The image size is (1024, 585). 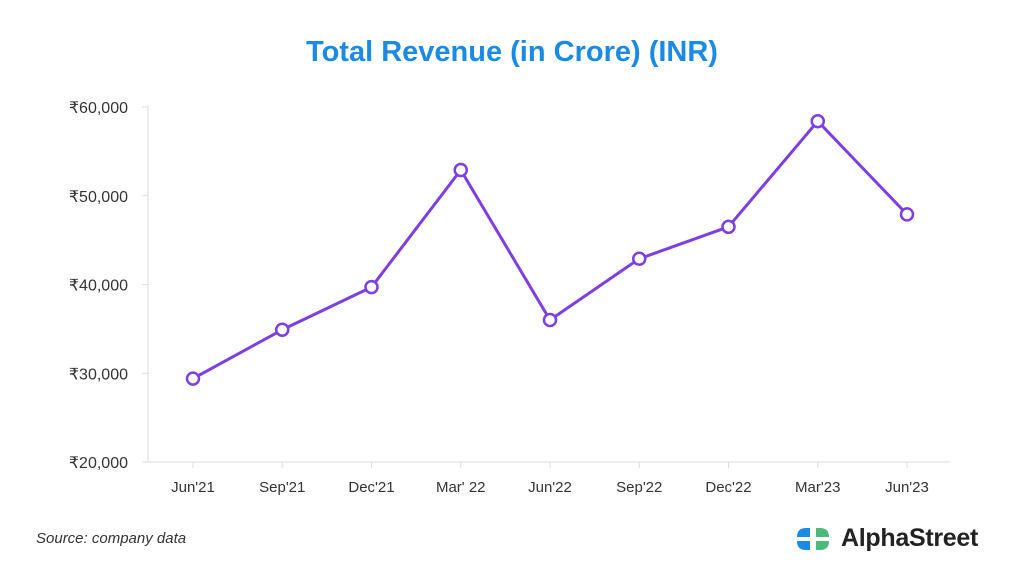 I want to click on logo-icon, so click(x=813, y=538).